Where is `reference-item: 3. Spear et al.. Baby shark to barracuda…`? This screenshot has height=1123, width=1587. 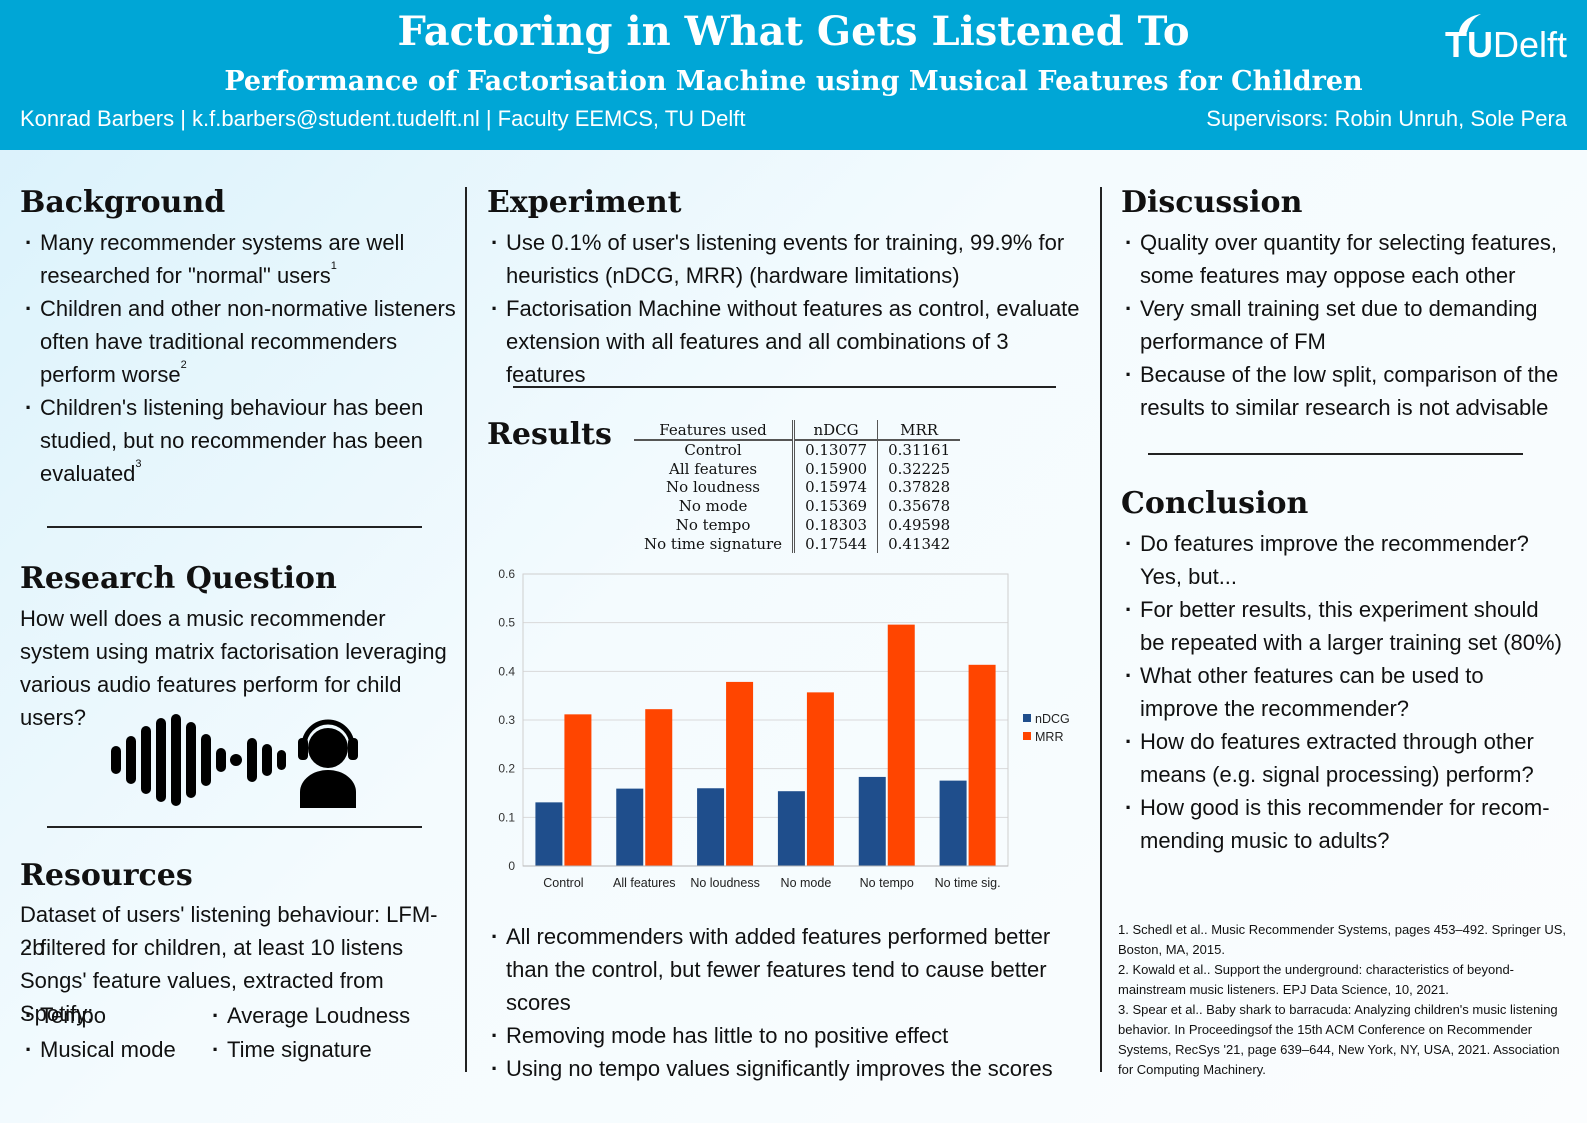 reference-item: 3. Spear et al.. Baby shark to barracuda… is located at coordinates (1339, 1039).